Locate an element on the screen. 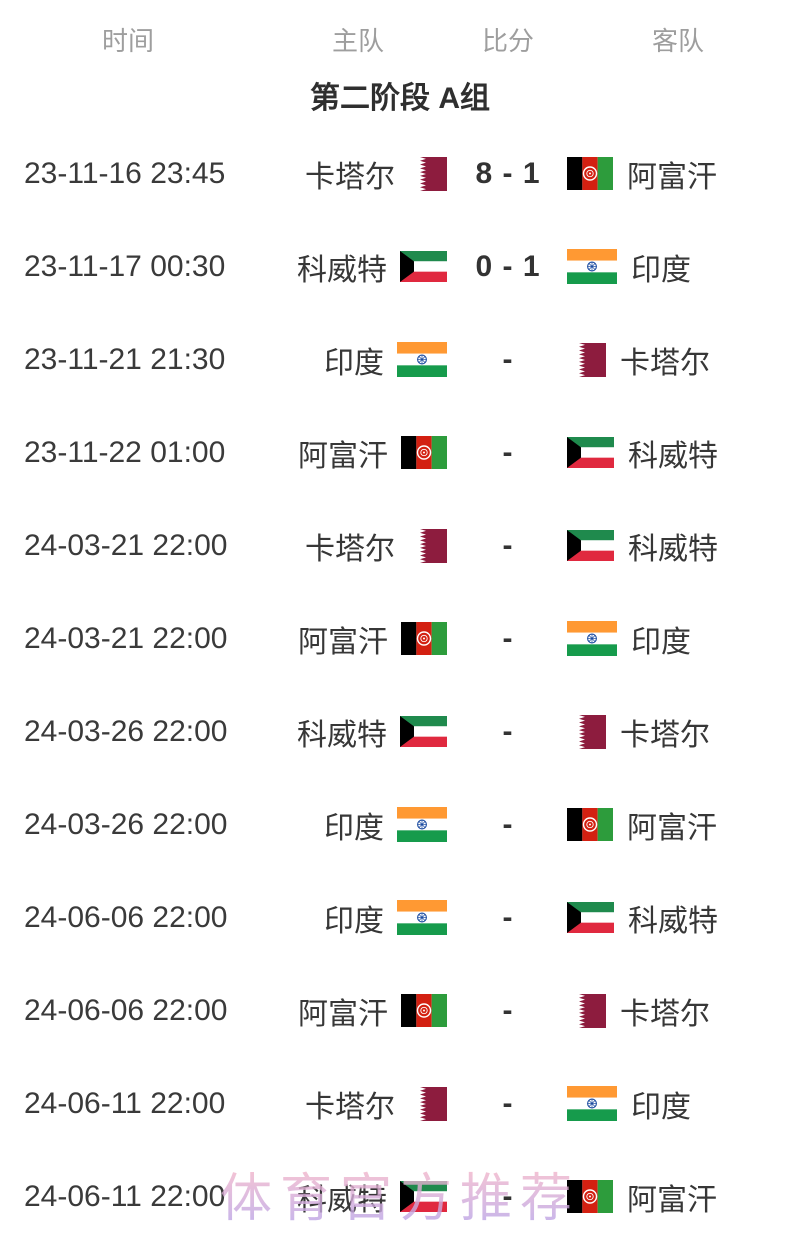 Image resolution: width=800 pixels, height=1243 pixels. match-row: 24-03-26 22:00 科威特 - 卡塔尔 is located at coordinates (400, 731).